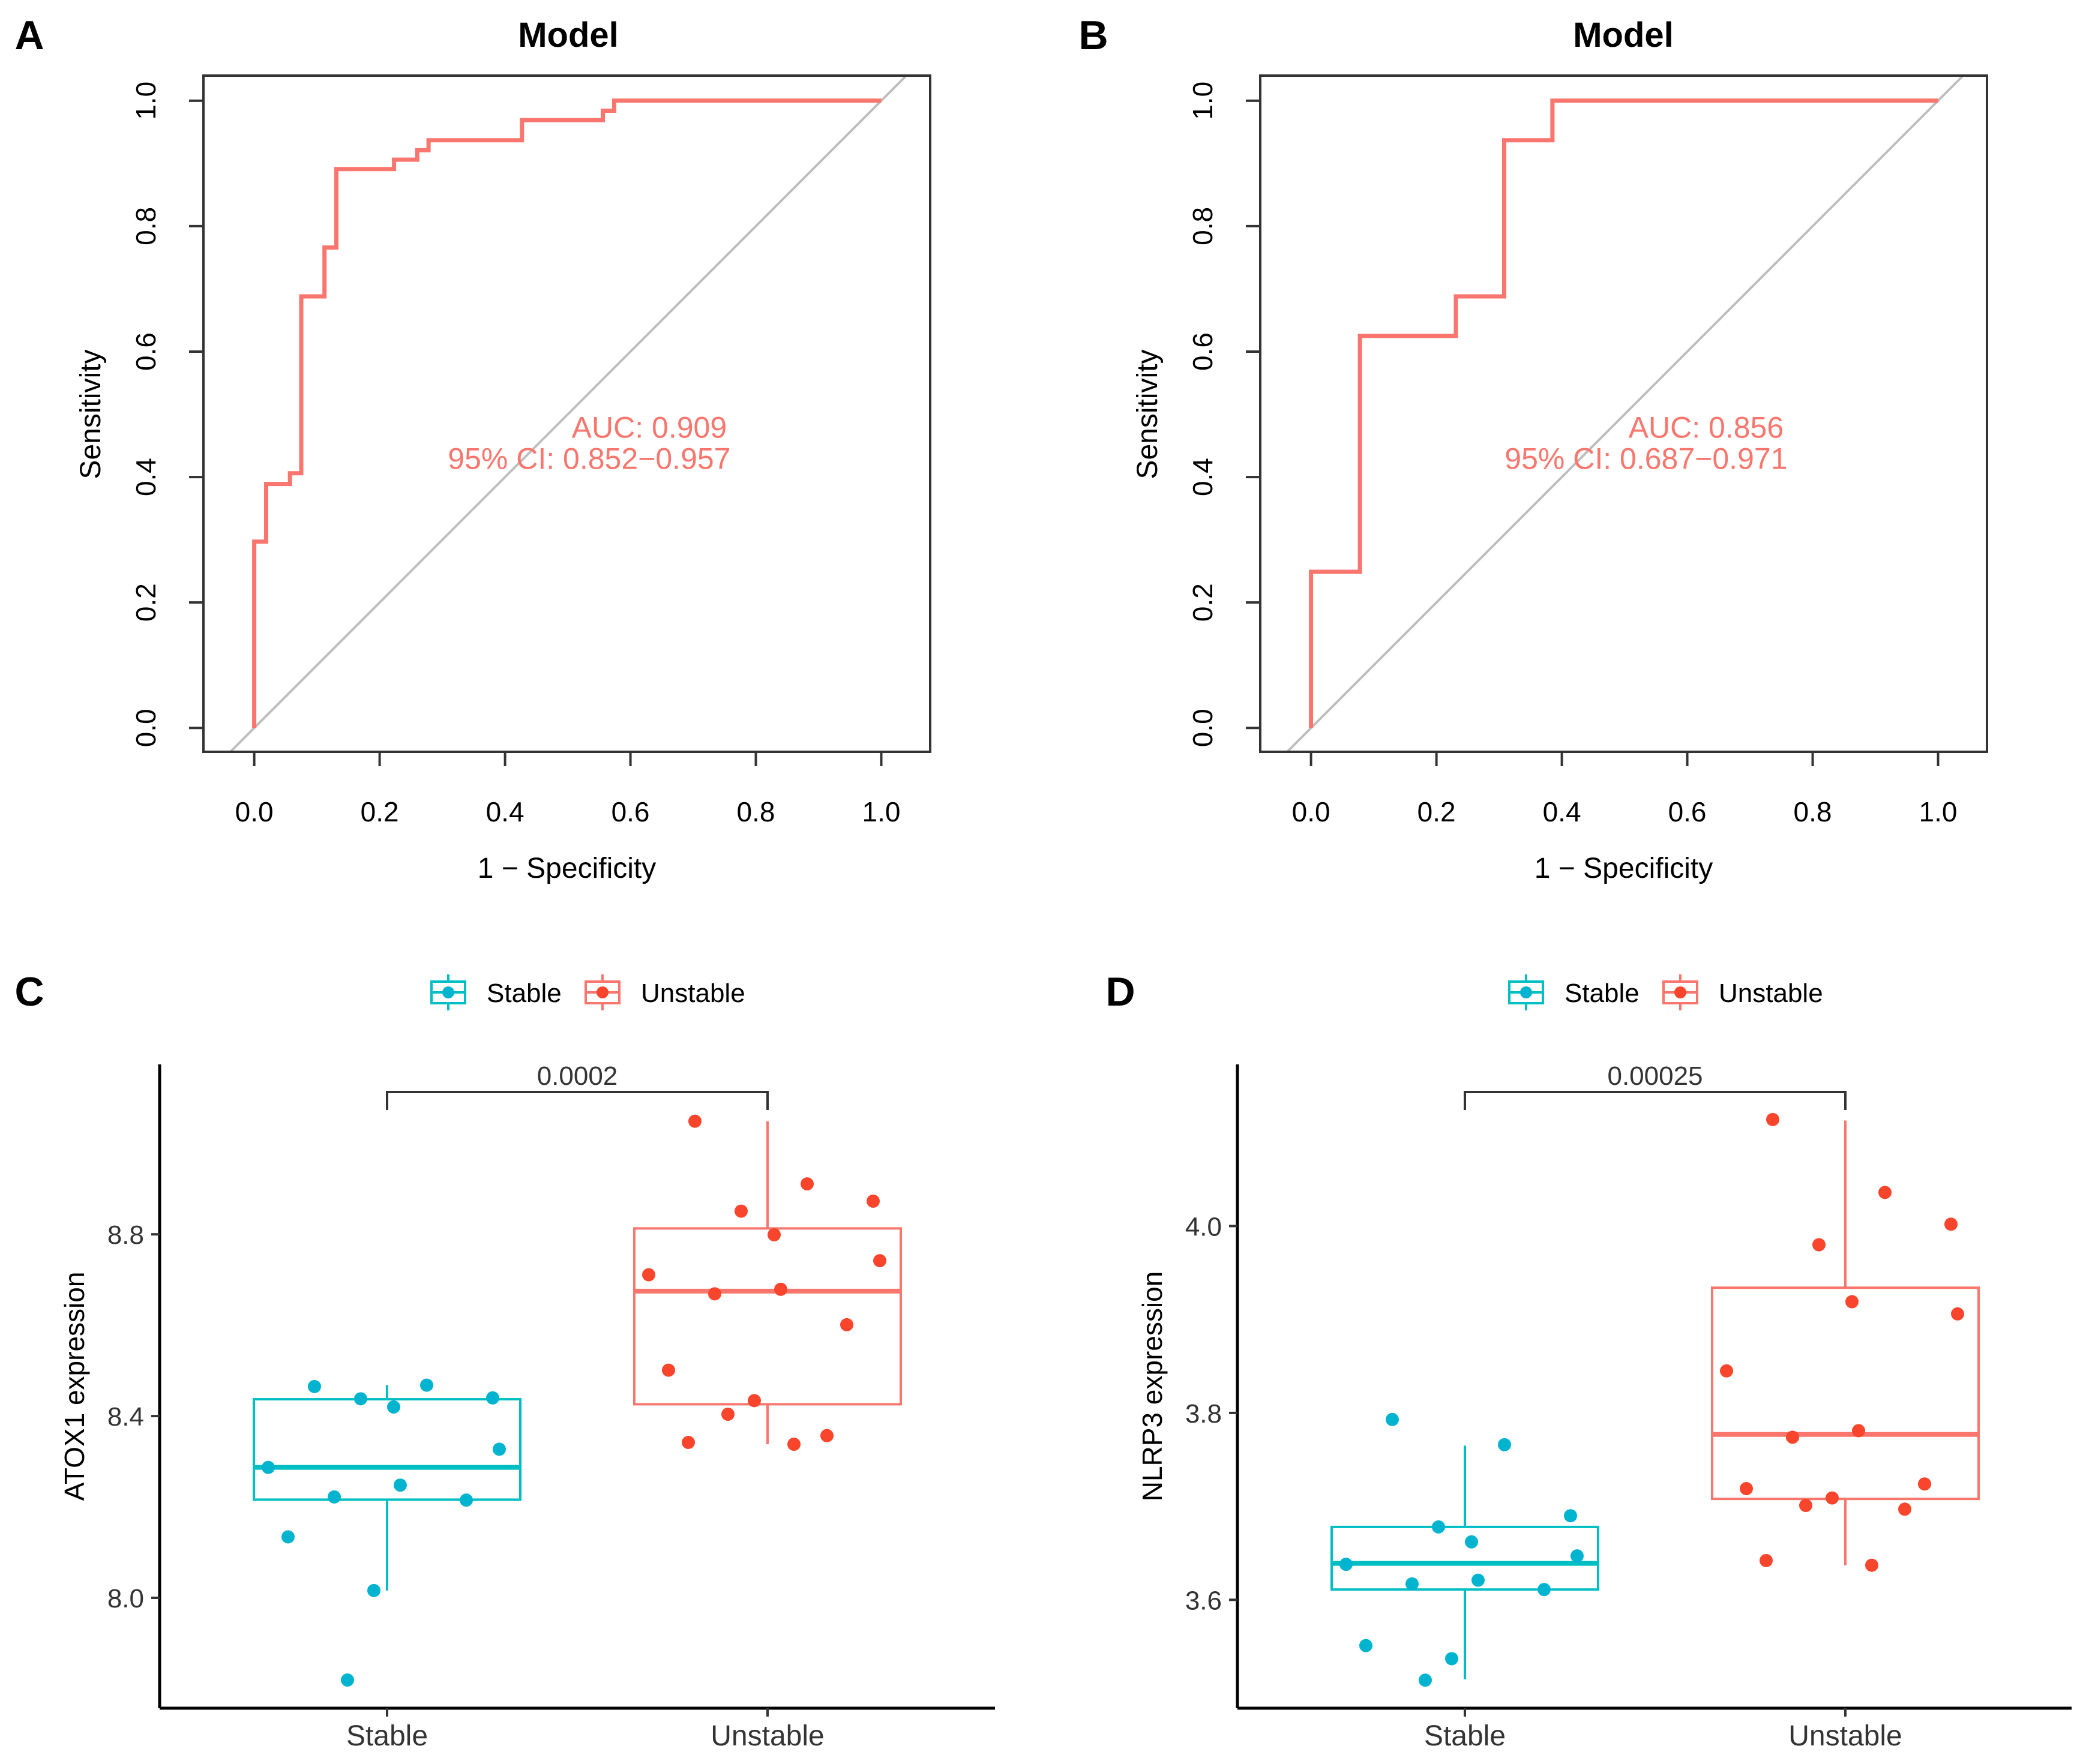 Image resolution: width=2086 pixels, height=1764 pixels. Describe the element at coordinates (29, 992) in the screenshot. I see `panel-label: C` at that location.